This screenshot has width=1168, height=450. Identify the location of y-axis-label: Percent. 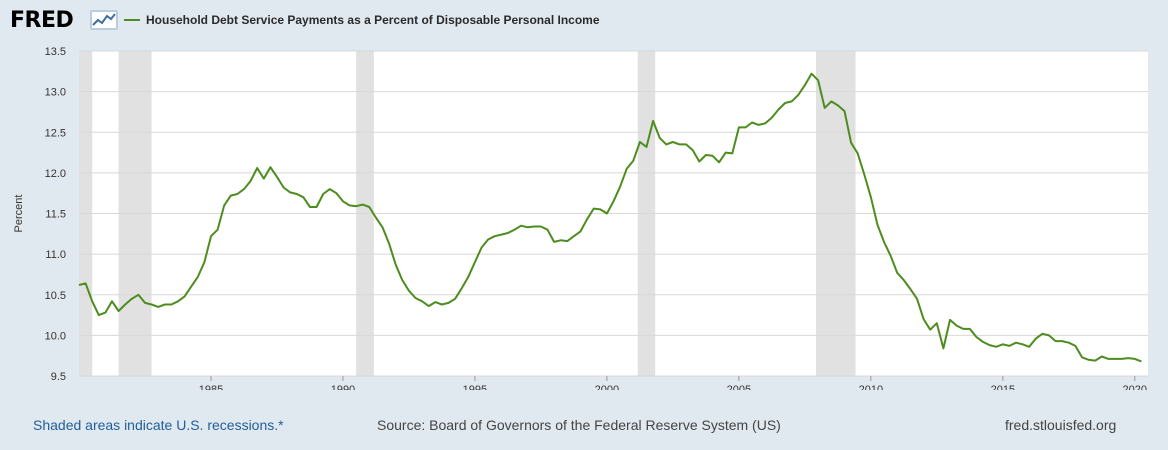
(19, 214).